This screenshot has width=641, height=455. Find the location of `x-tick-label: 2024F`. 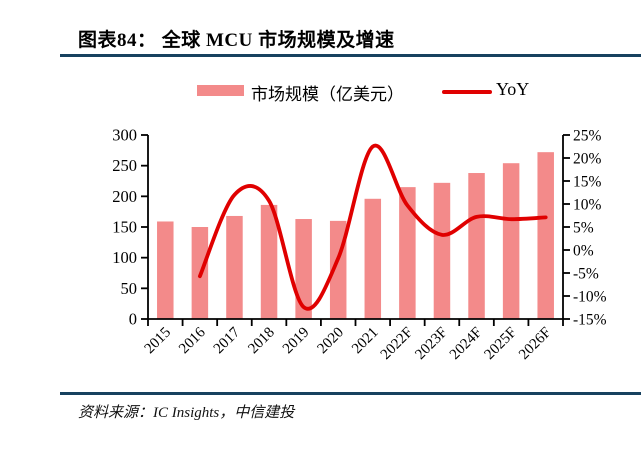

x-tick-label: 2024F is located at coordinates (466, 344).